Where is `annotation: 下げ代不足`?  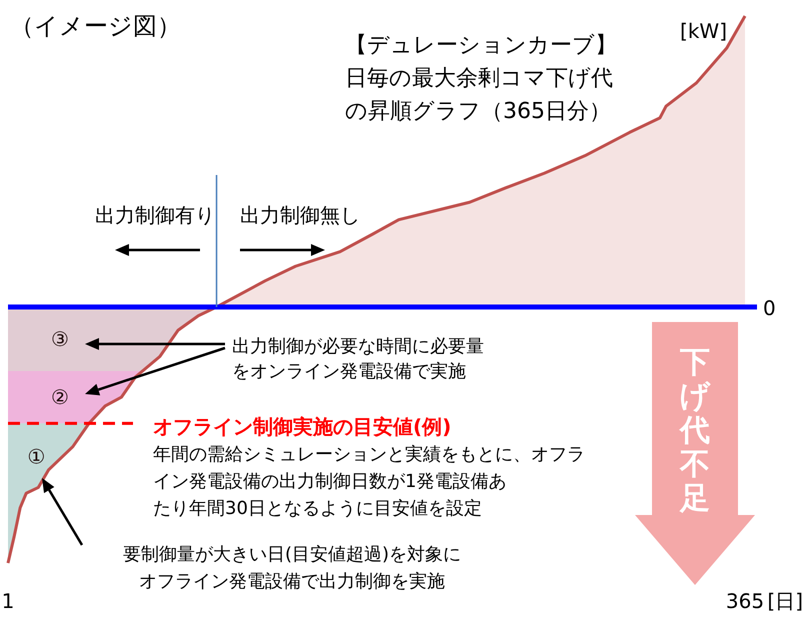
annotation: 下げ代不足 is located at coordinates (695, 430).